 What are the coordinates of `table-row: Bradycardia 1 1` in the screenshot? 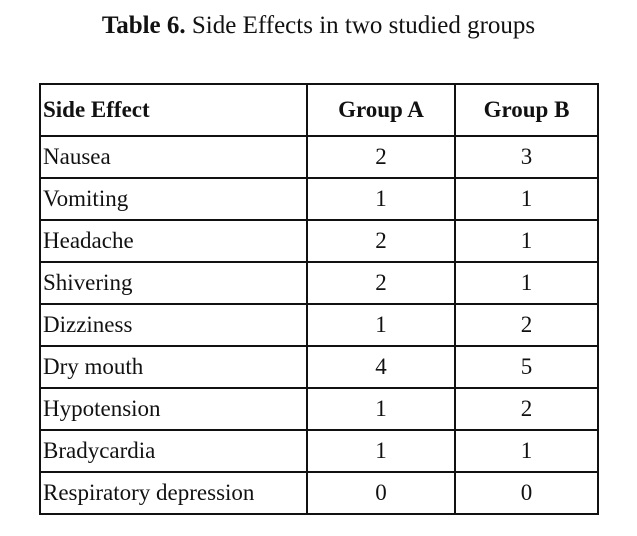 It's located at (319, 451).